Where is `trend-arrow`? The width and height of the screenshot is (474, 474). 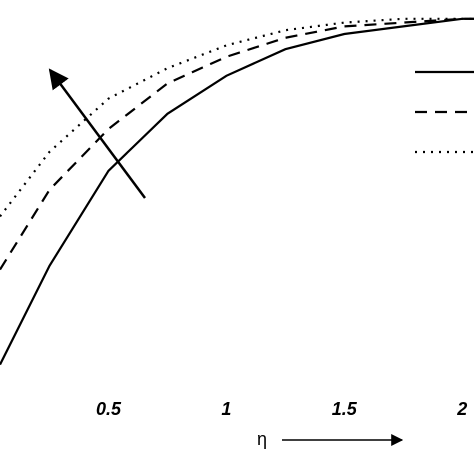 trend-arrow is located at coordinates (97, 133).